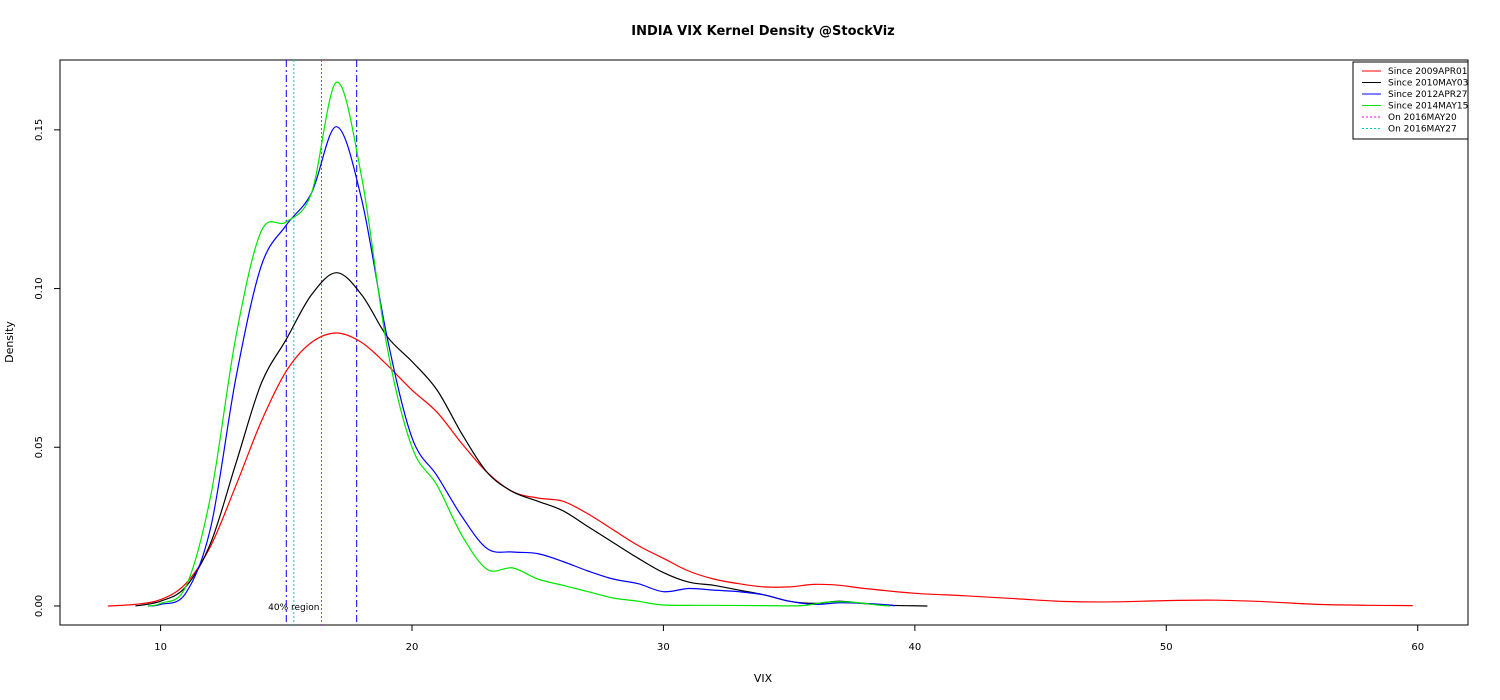 The image size is (1500, 700). What do you see at coordinates (914, 647) in the screenshot?
I see `x-tick-label: 40` at bounding box center [914, 647].